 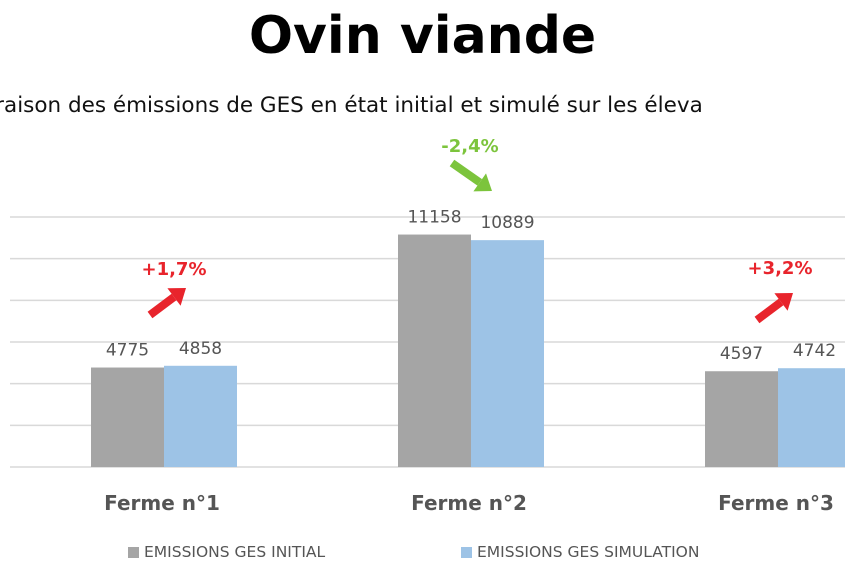 I want to click on data-label-simulation-2: 10889, so click(x=507, y=223).